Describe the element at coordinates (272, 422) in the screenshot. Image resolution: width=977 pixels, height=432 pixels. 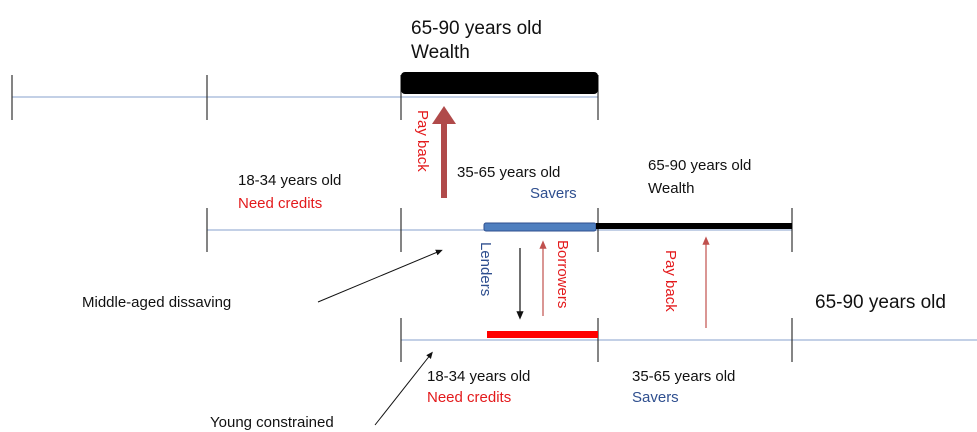
I see `annotation: Young constrained` at that location.